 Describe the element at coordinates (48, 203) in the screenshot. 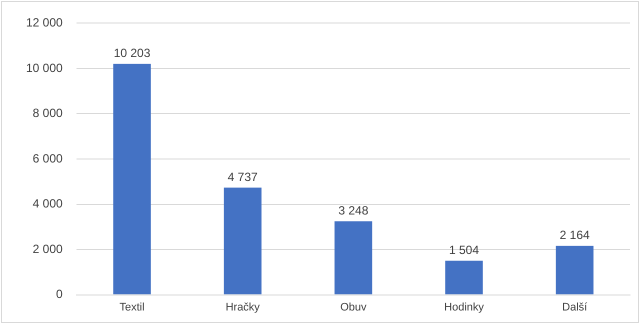

I see `y-tick-label: 4 000` at that location.